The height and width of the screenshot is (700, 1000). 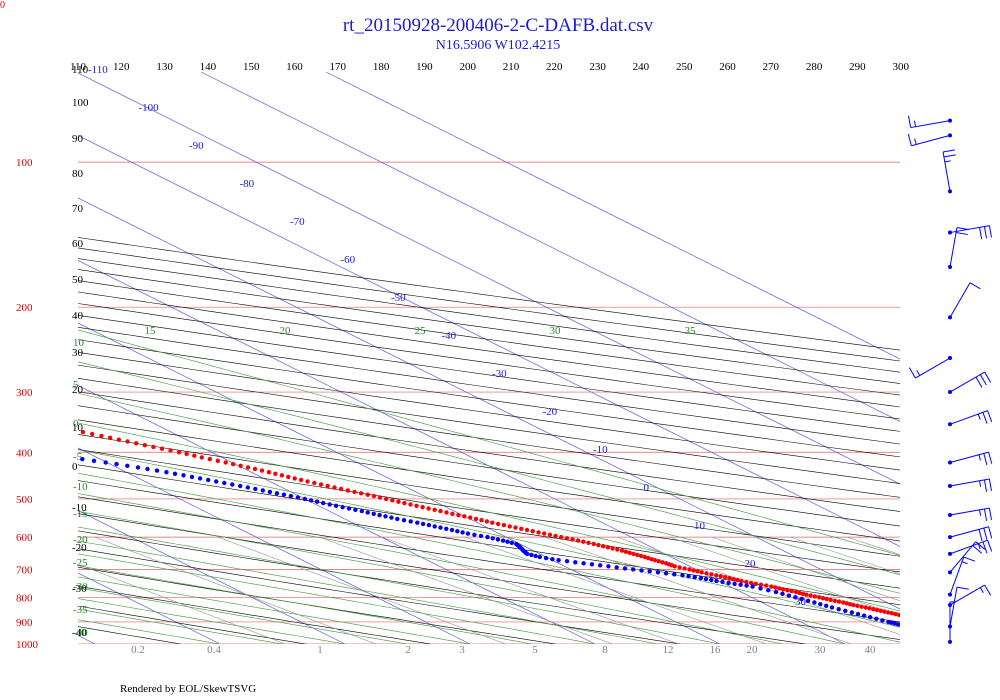 I want to click on dry-adiabat-label: 0, so click(x=75, y=467).